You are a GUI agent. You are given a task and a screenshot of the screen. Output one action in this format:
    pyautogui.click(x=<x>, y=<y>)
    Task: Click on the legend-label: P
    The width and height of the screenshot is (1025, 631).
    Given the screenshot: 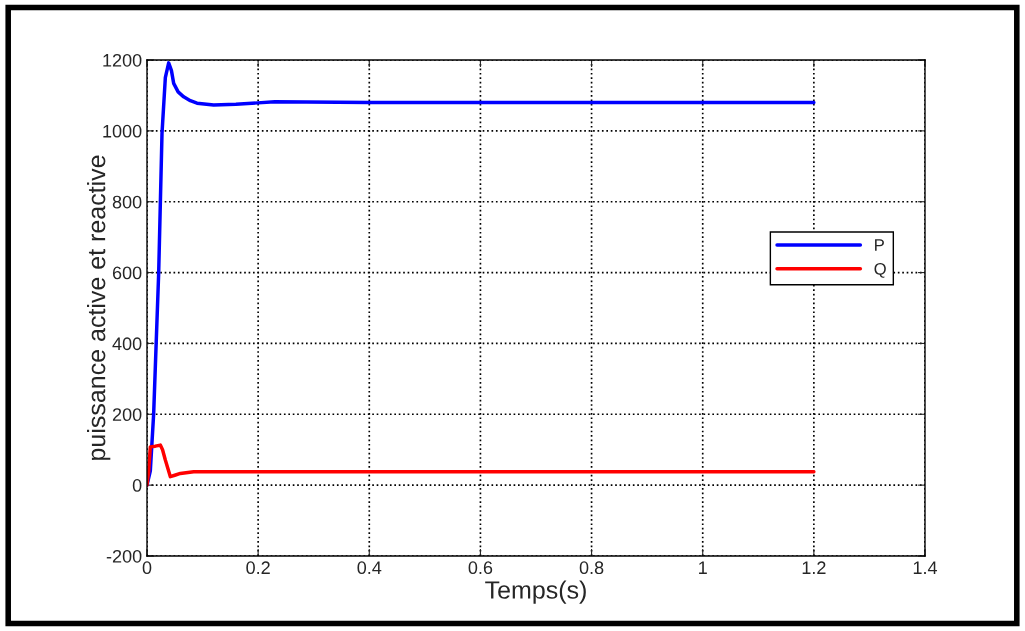 What is the action you would take?
    pyautogui.click(x=879, y=245)
    